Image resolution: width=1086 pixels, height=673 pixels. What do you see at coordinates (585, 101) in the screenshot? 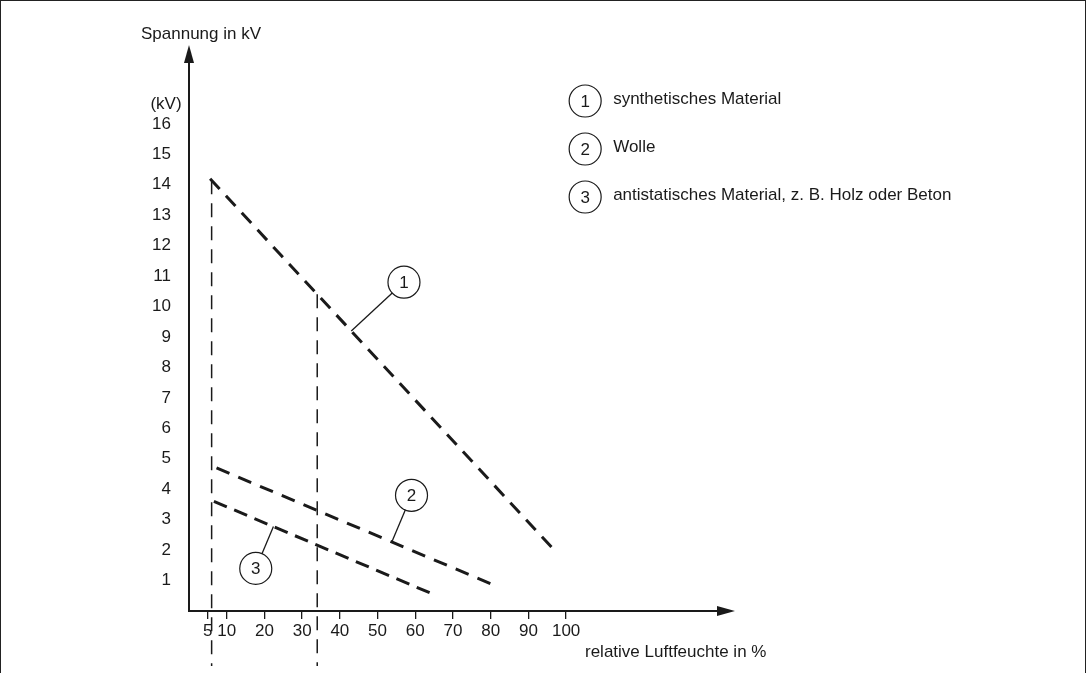
I see `text: 1` at bounding box center [585, 101].